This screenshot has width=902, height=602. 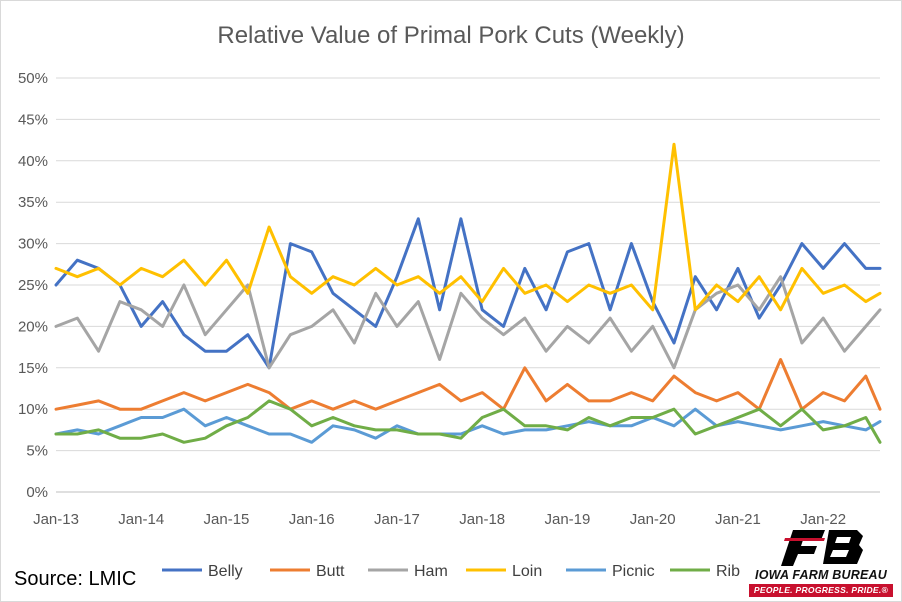 I want to click on legend-item-butt: Butt, so click(x=307, y=571).